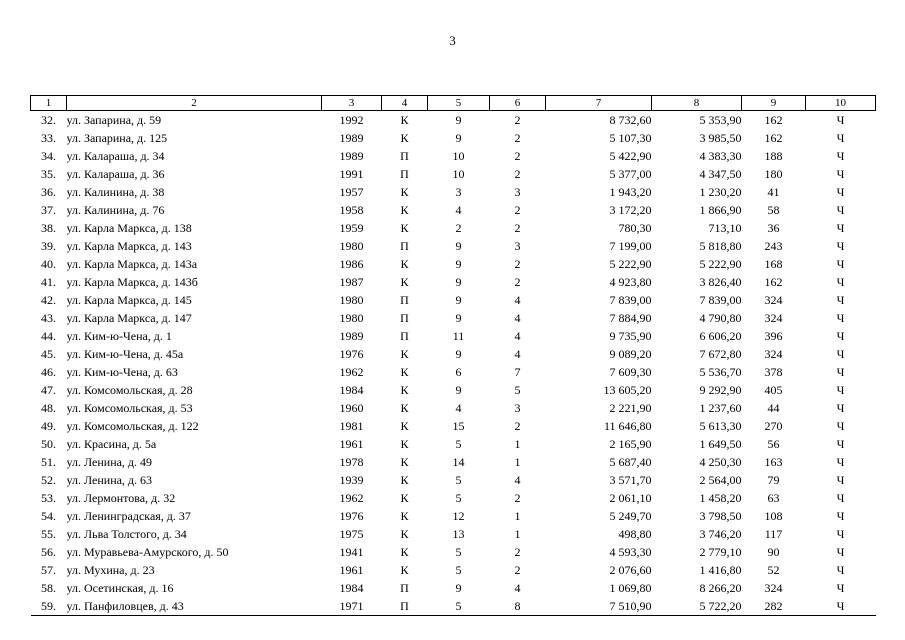  I want to click on cell: 41., so click(48, 282).